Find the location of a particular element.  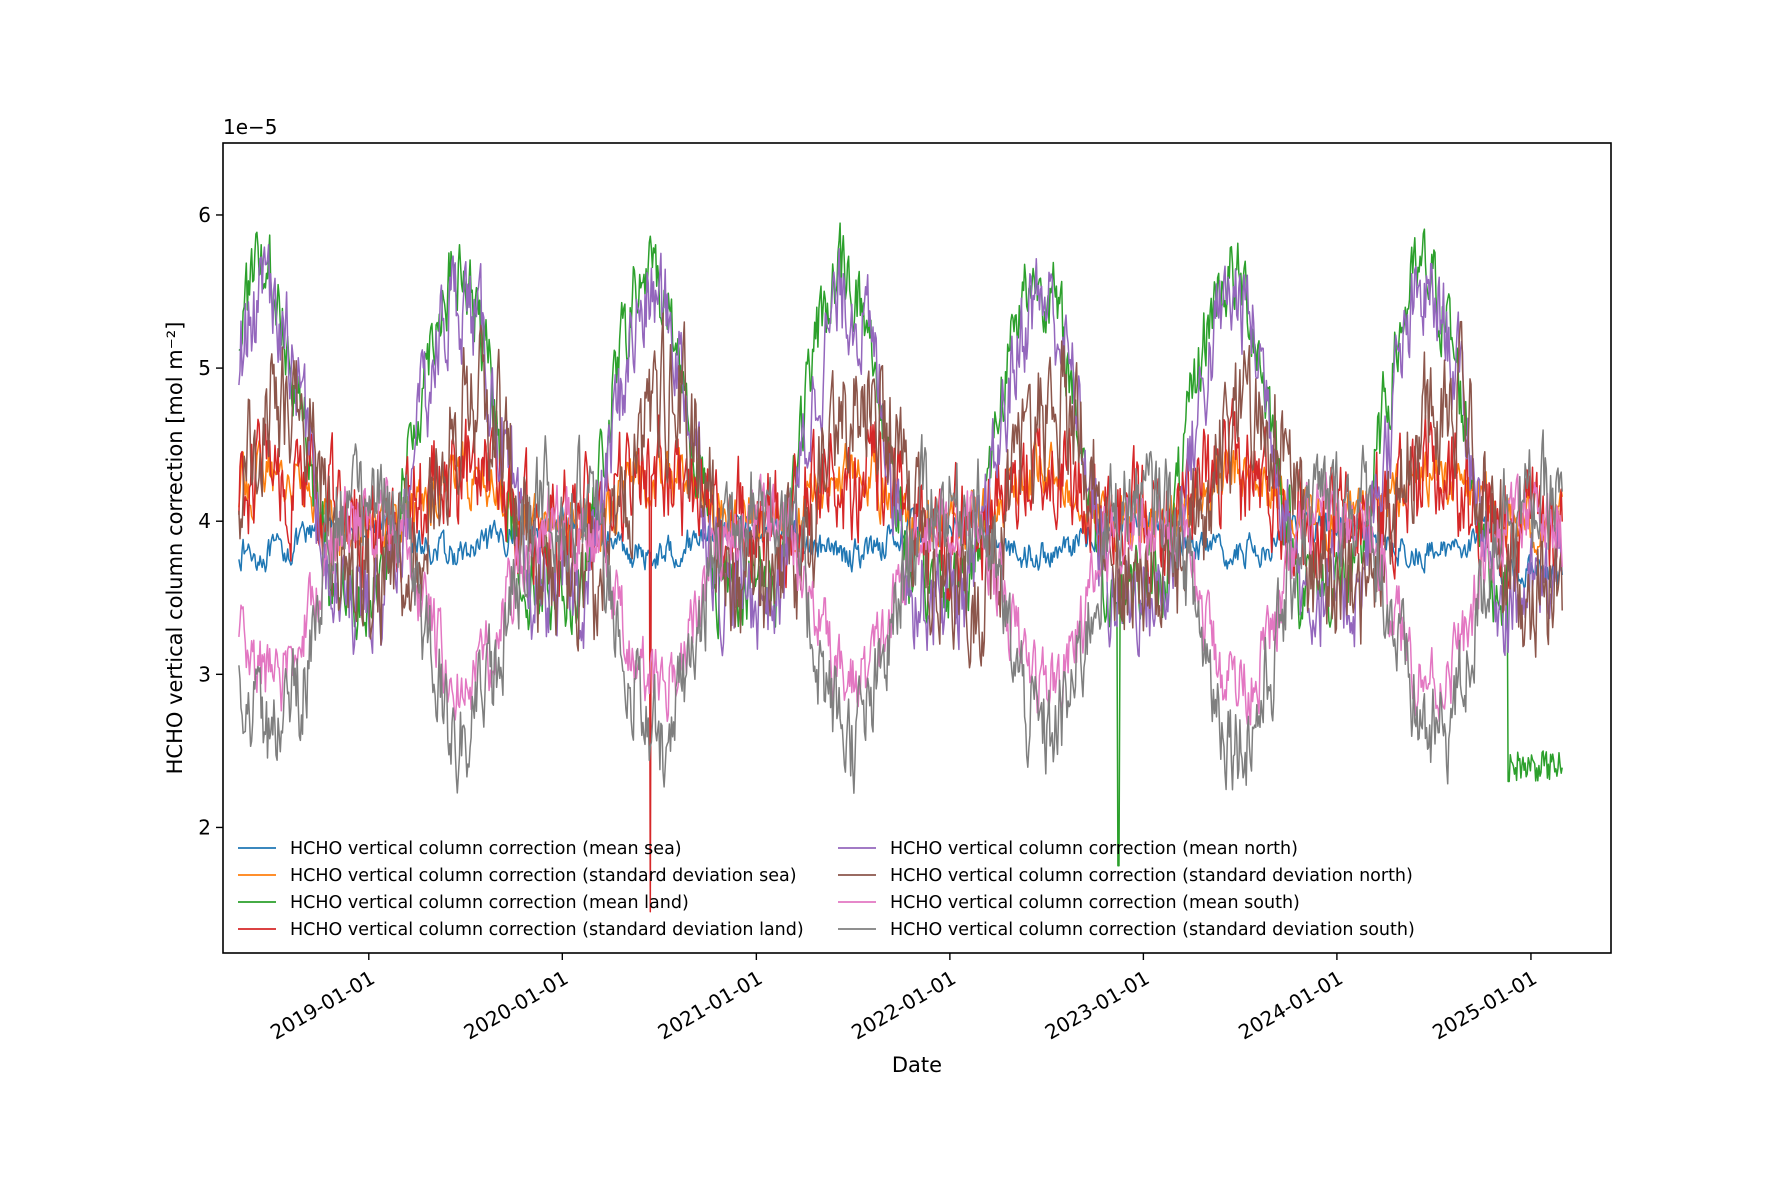

y-tick-label: 2 is located at coordinates (204, 827).